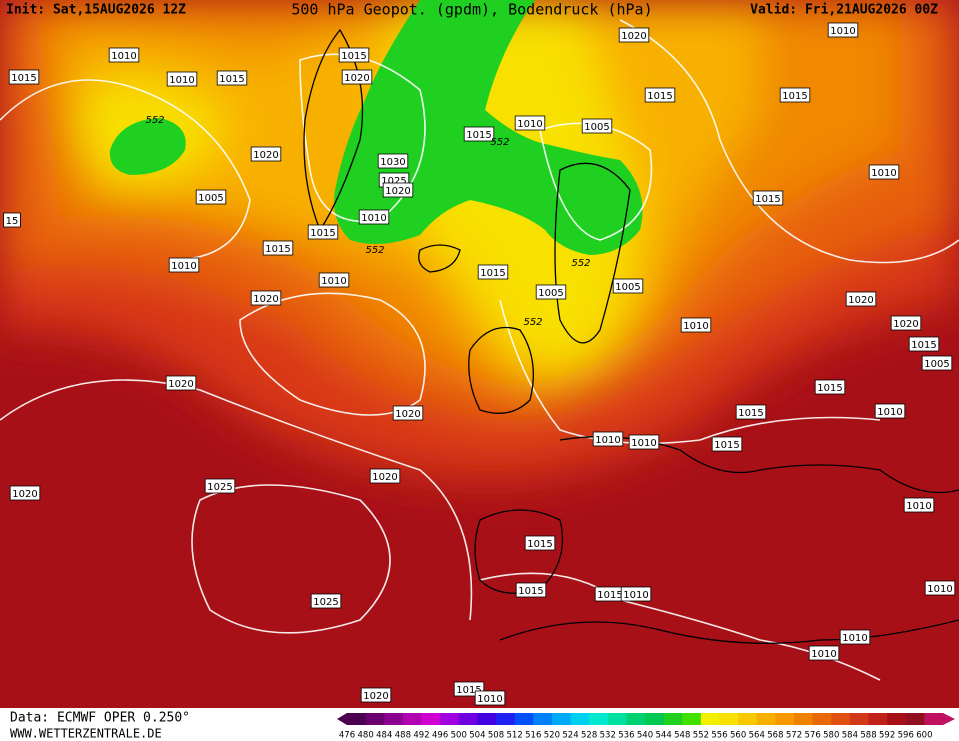 This screenshot has width=959, height=741. I want to click on scale-label: 492, so click(421, 736).